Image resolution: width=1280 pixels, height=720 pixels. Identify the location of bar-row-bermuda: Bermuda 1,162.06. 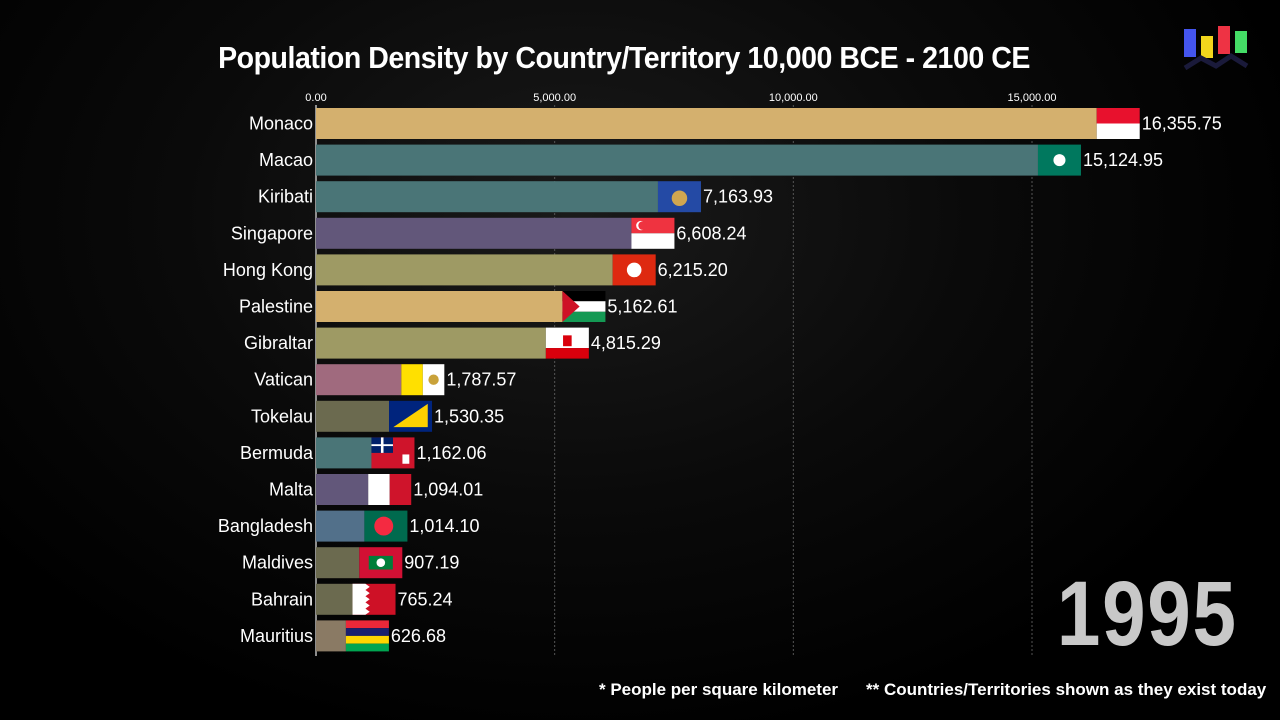
(363, 453).